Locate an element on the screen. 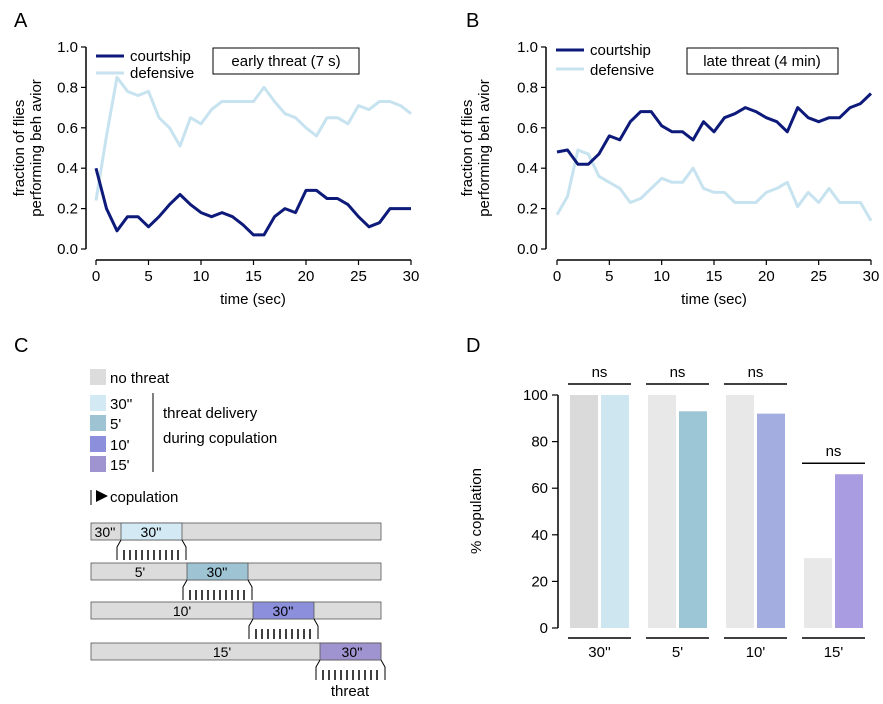 Image resolution: width=883 pixels, height=704 pixels. y-tick-label: 60 is located at coordinates (539, 488).